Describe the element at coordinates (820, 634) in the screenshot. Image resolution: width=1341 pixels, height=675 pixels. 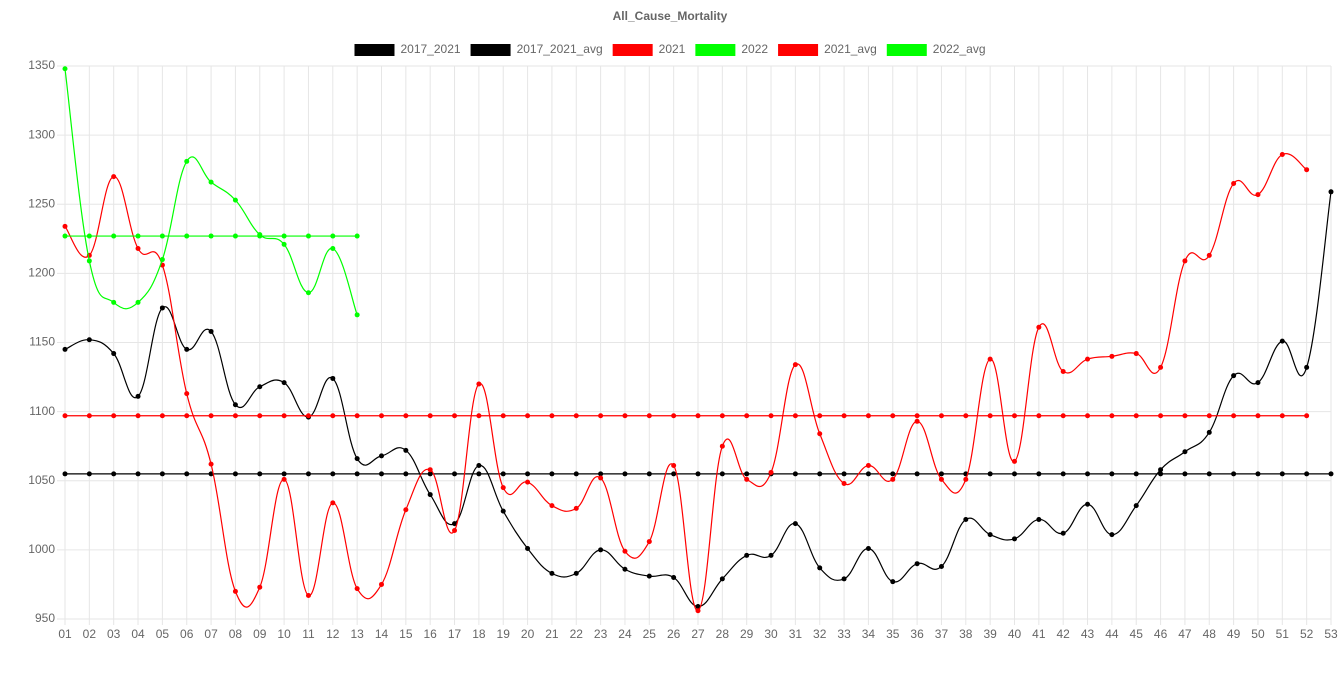
I see `x-tick-label: 32` at that location.